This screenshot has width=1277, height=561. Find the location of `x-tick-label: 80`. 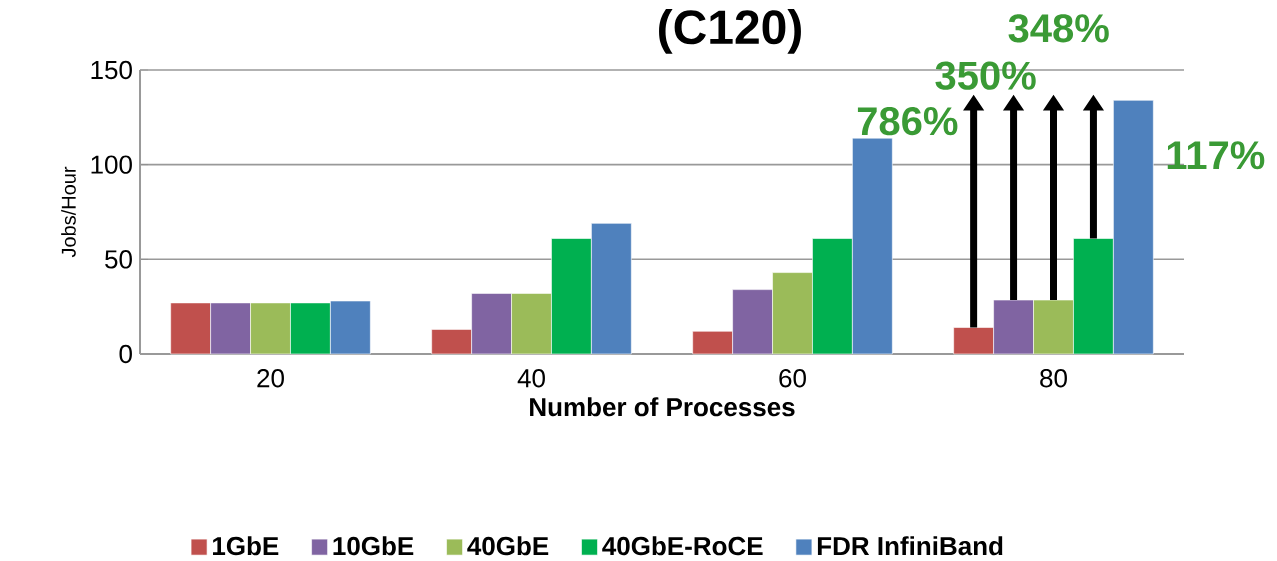

x-tick-label: 80 is located at coordinates (1053, 378).